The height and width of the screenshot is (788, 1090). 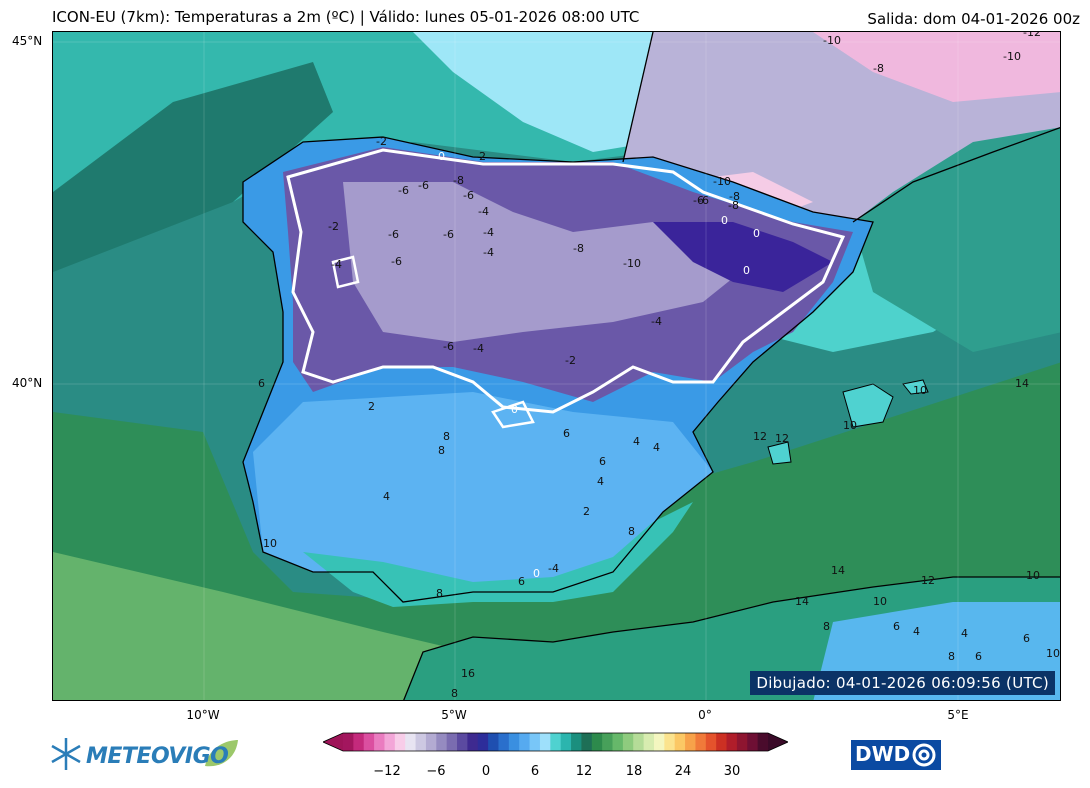 What do you see at coordinates (638, 97) in the screenshot?
I see `france-coastline` at bounding box center [638, 97].